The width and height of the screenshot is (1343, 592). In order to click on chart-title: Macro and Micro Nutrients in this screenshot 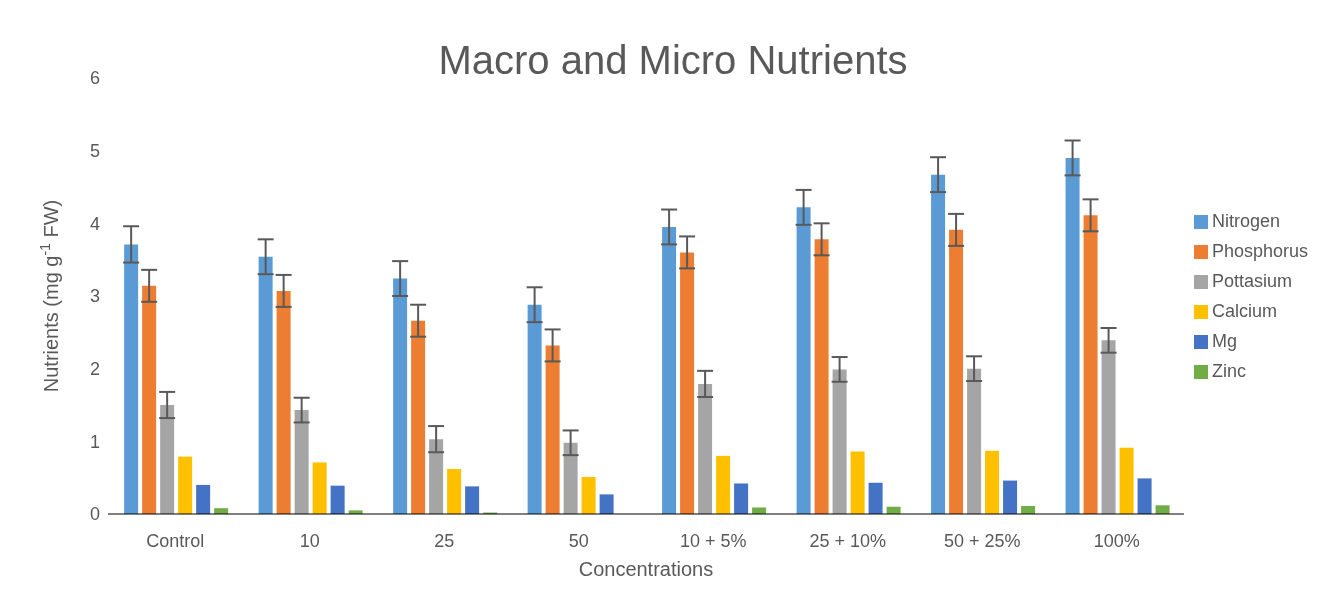, I will do `click(673, 60)`.